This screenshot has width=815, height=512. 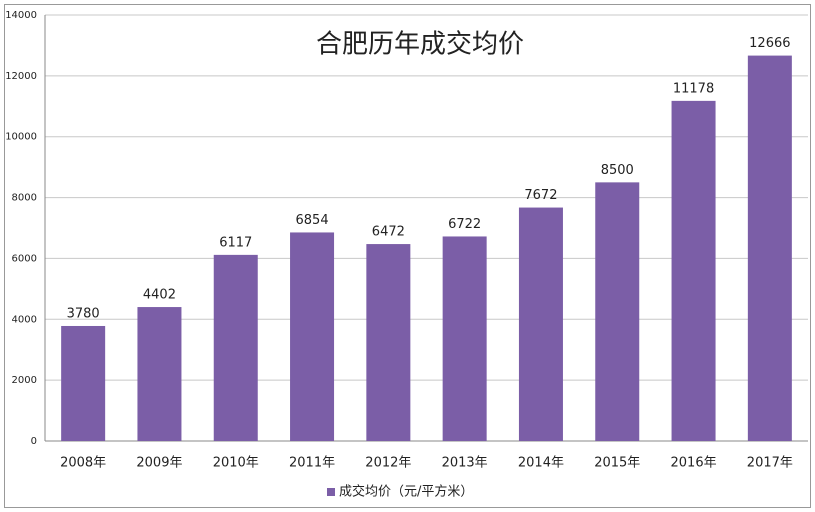 What do you see at coordinates (770, 463) in the screenshot?
I see `x-tick-label: 2017年` at bounding box center [770, 463].